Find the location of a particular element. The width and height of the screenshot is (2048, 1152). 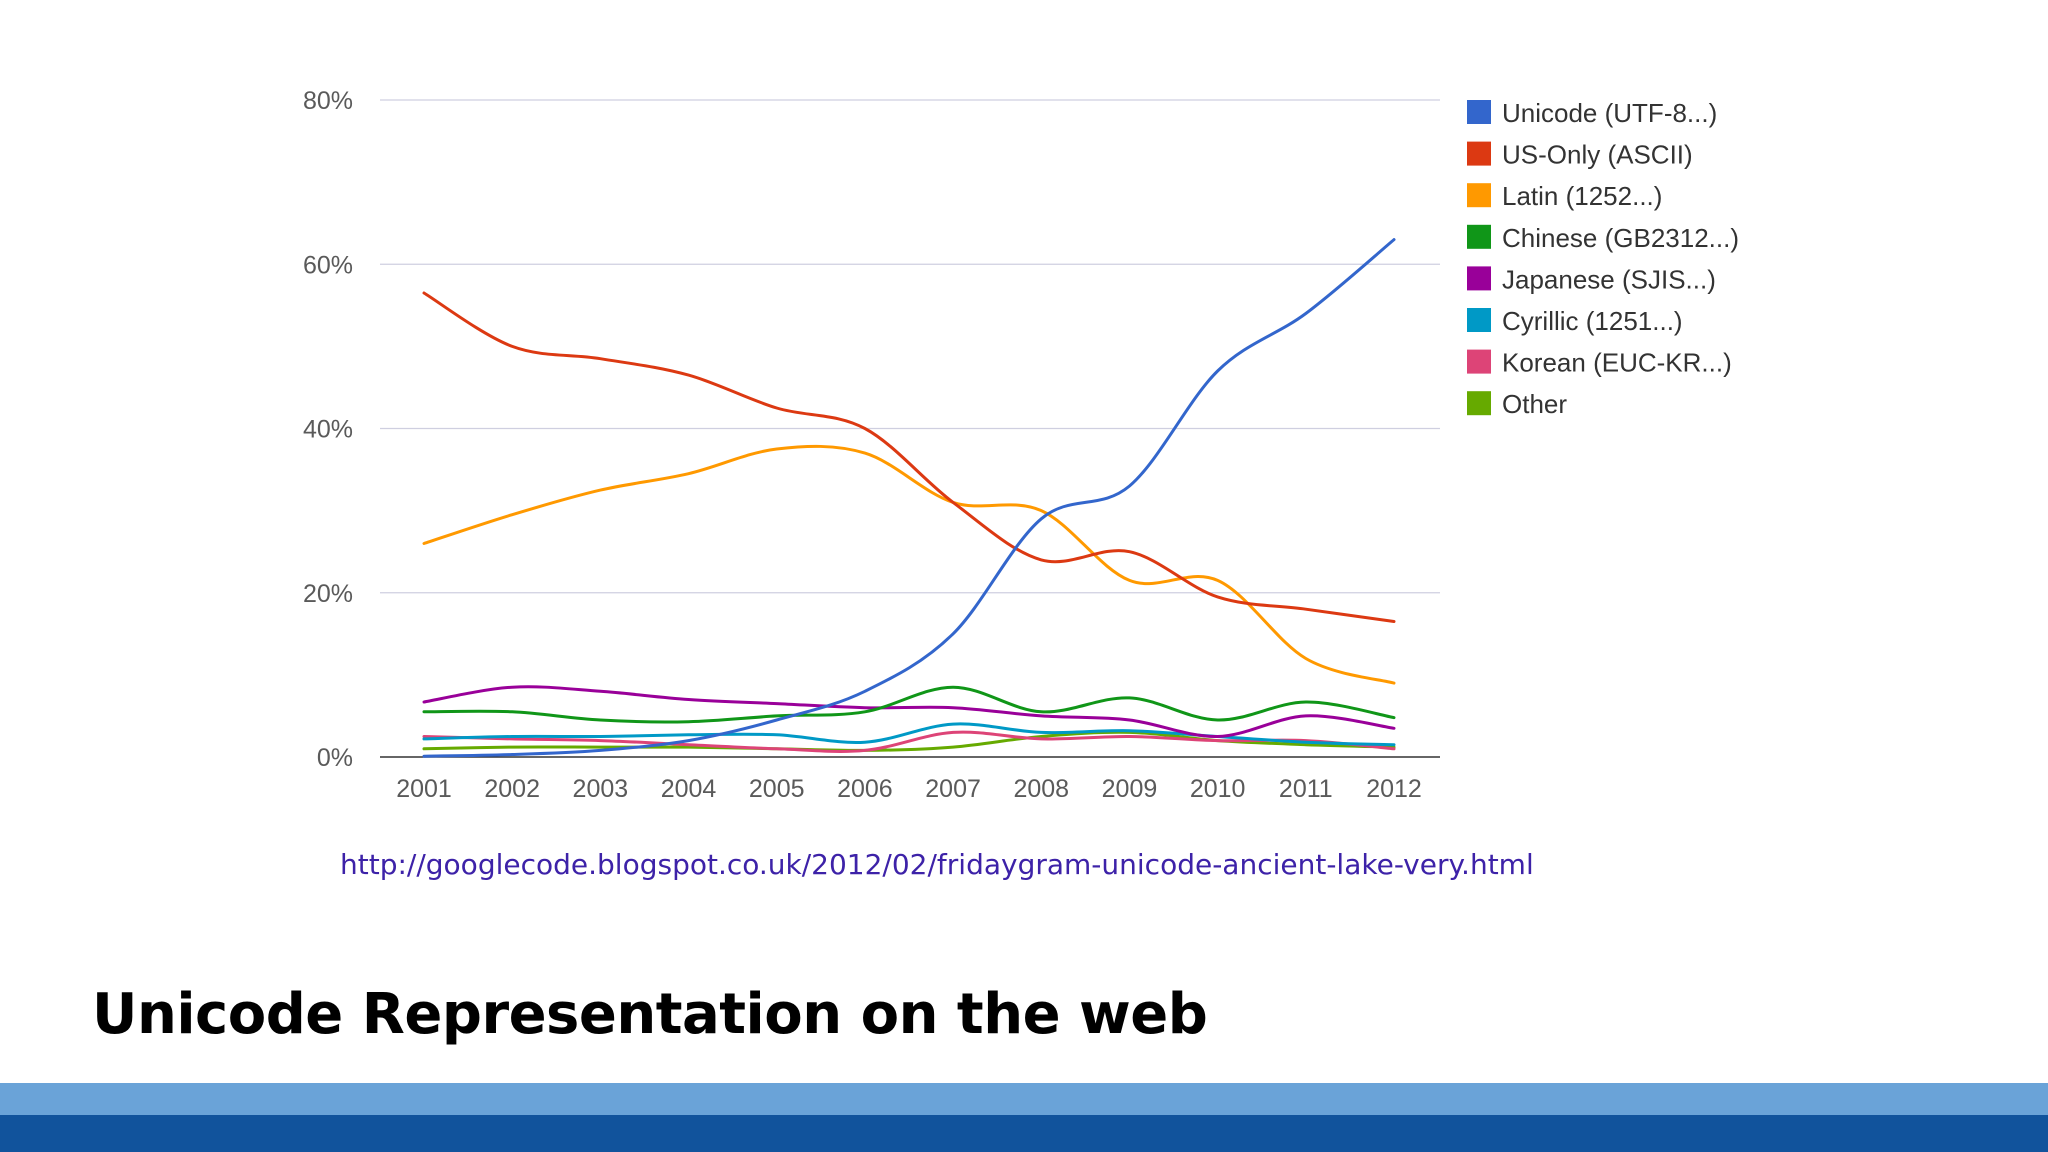

series-line-japanese-sjis is located at coordinates (909, 712).